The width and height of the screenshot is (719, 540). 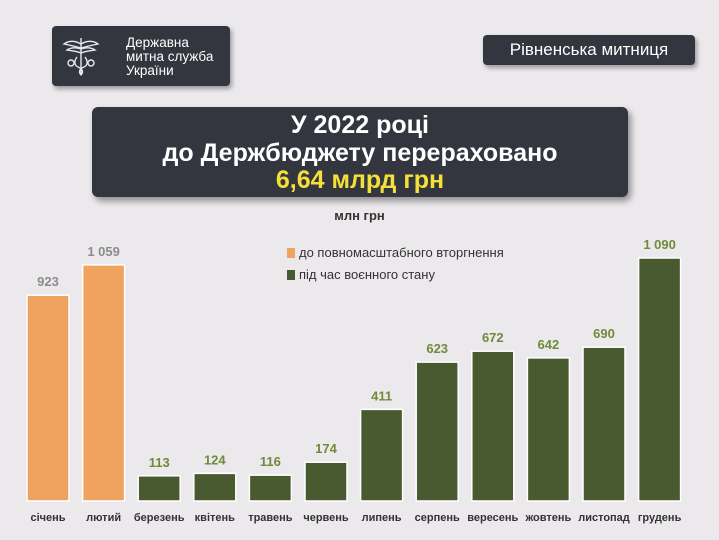 I want to click on category-label-лютий: лютий, so click(x=103, y=518).